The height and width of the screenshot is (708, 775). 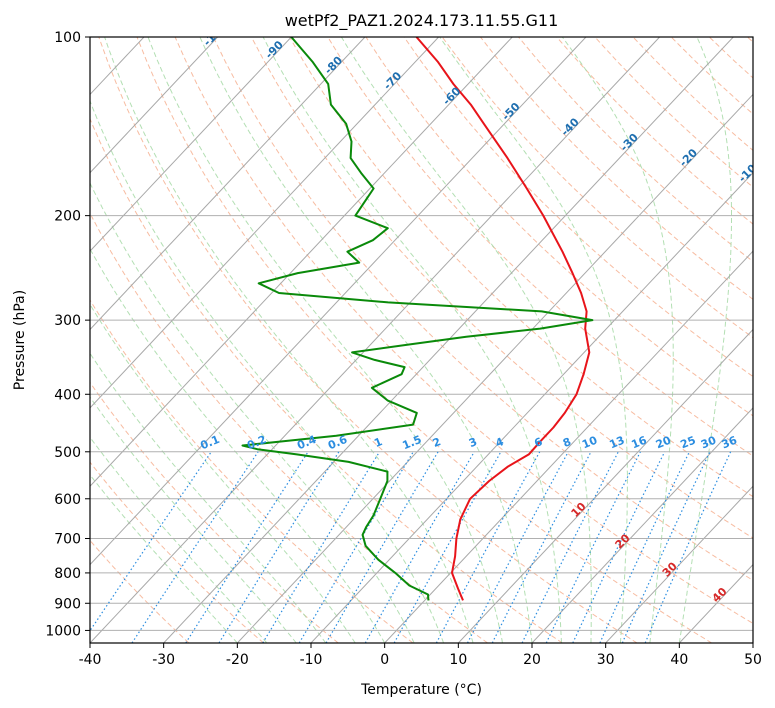 I want to click on y-tick-label: 1000, so click(x=63, y=631).